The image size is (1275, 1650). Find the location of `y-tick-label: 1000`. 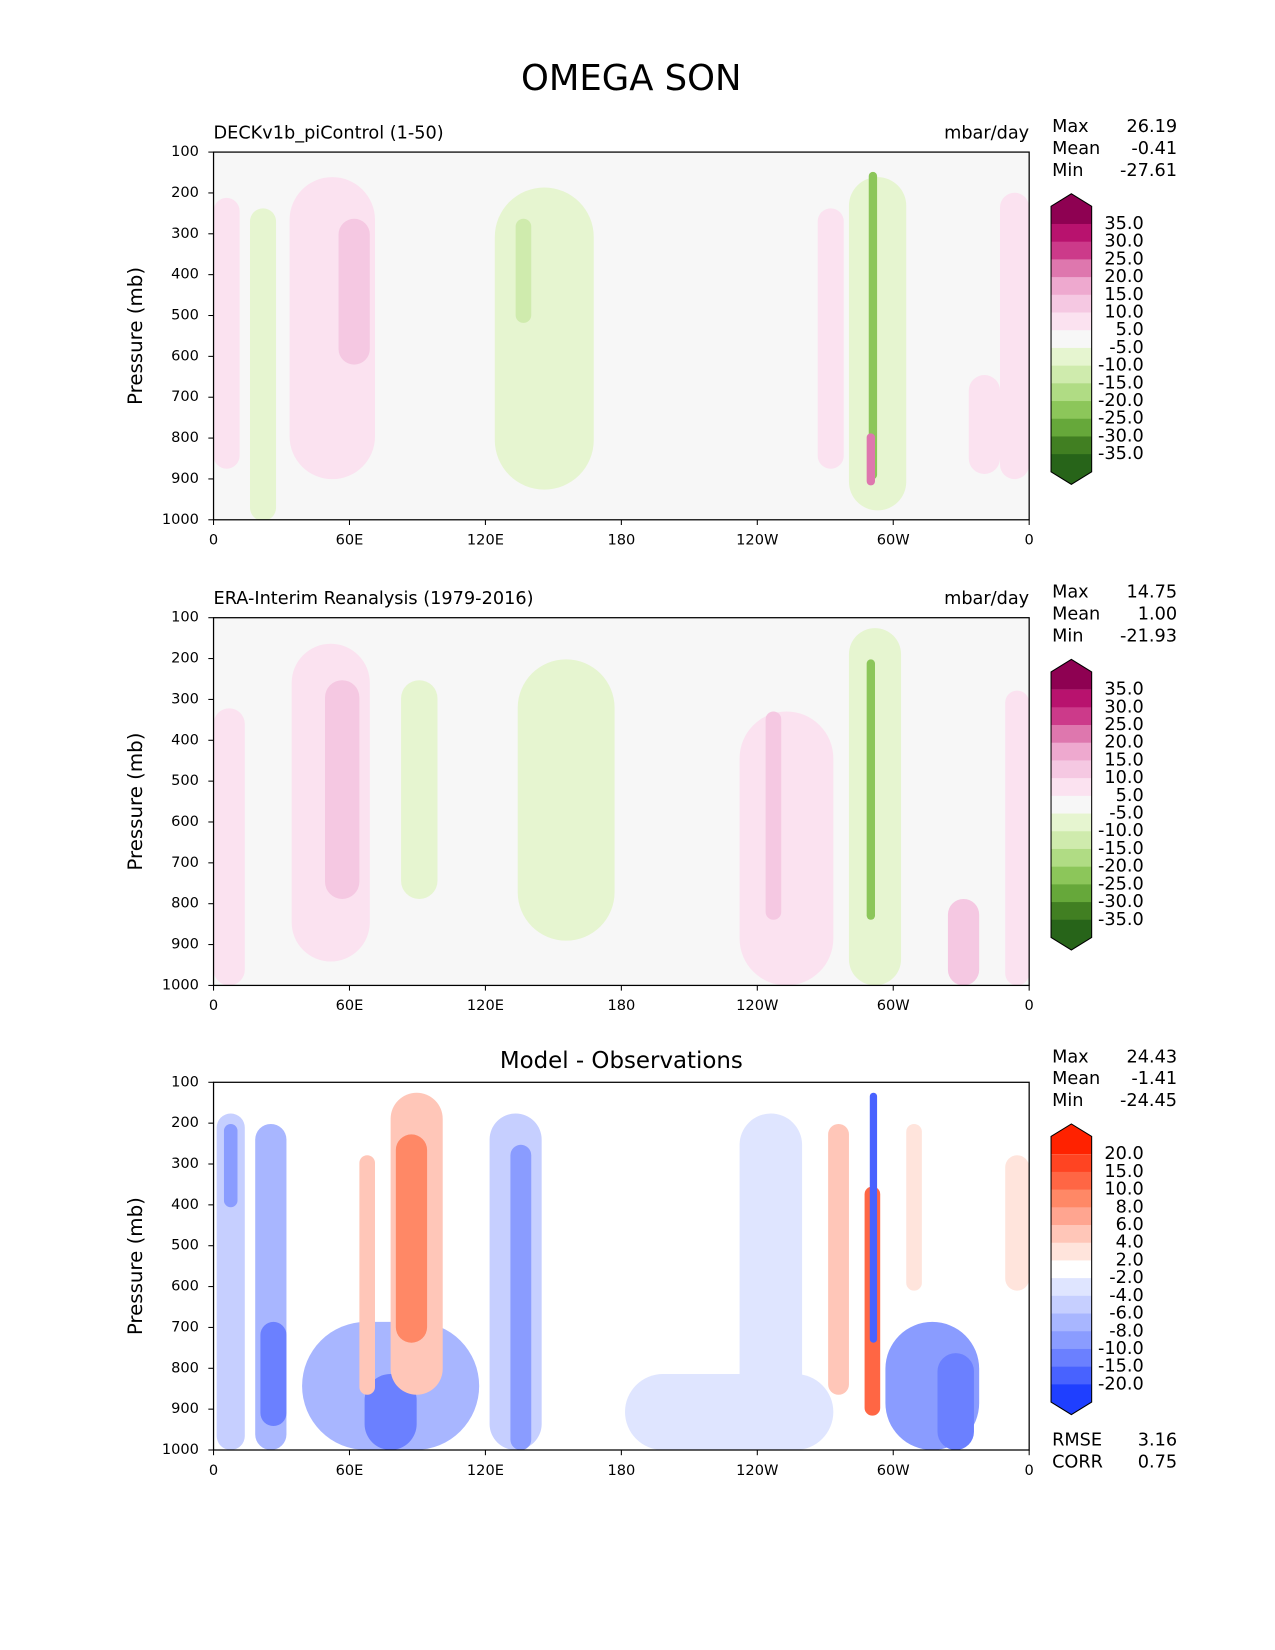

y-tick-label: 1000 is located at coordinates (180, 1449).